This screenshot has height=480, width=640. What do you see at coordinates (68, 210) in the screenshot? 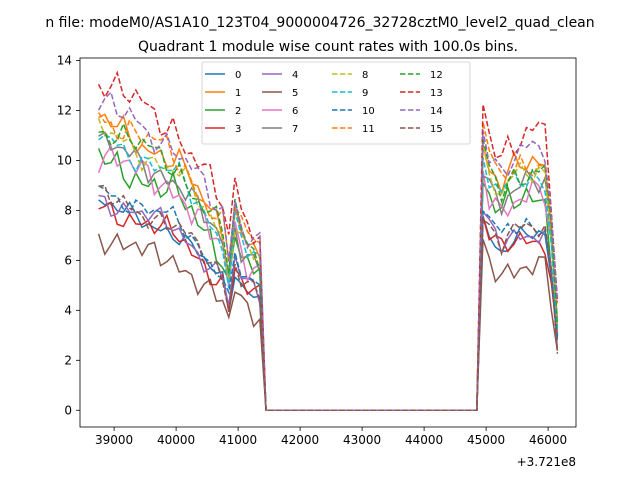
I see `y-tick-label: 8` at bounding box center [68, 210].